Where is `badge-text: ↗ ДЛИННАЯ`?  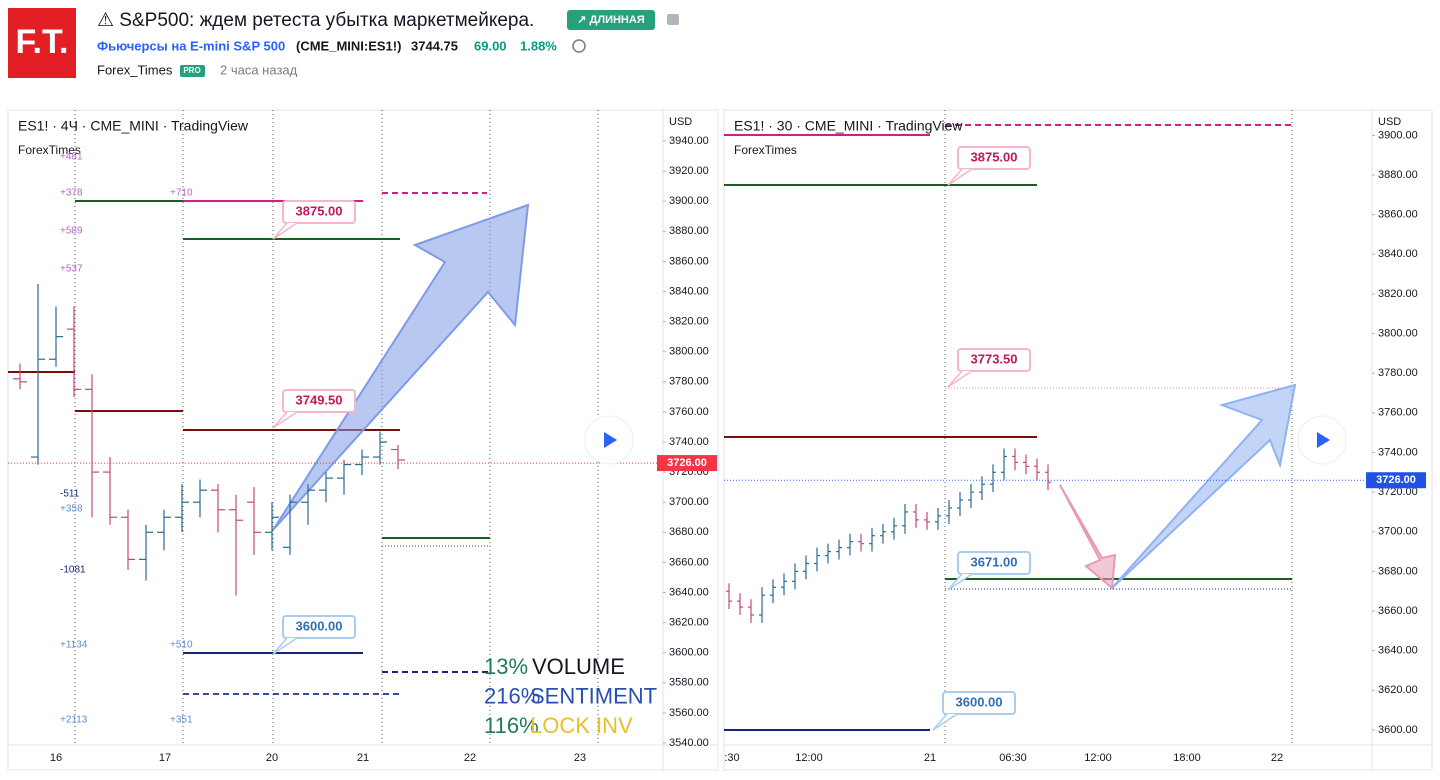
badge-text: ↗ ДЛИННАЯ is located at coordinates (611, 20).